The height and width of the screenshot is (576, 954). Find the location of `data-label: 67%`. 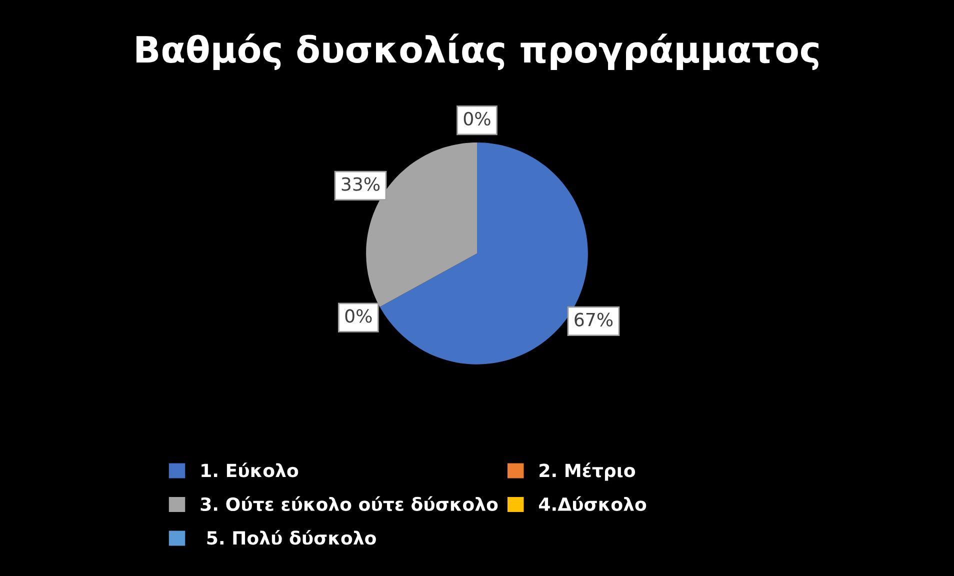

data-label: 67% is located at coordinates (593, 319).